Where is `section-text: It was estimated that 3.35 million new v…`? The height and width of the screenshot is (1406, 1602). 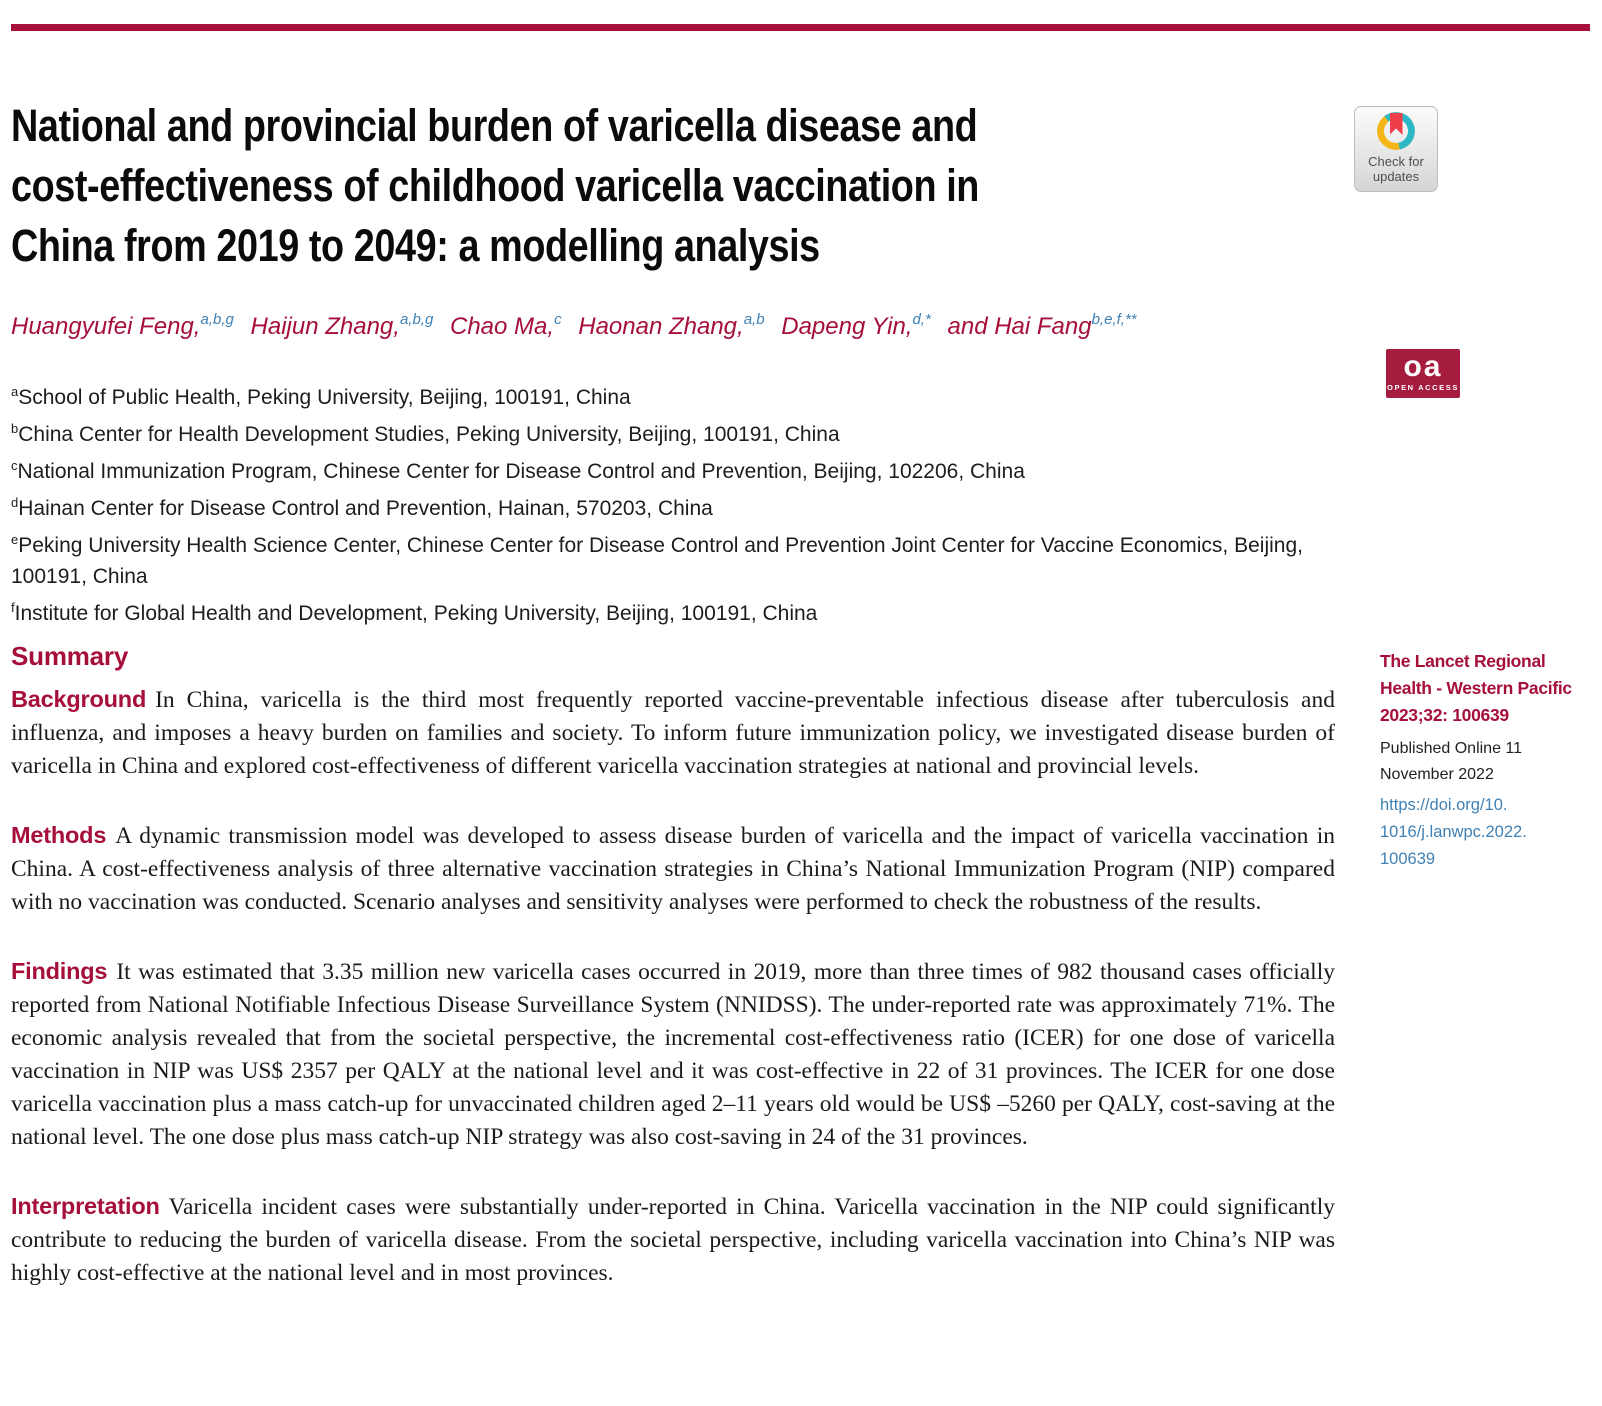 section-text: It was estimated that 3.35 million new v… is located at coordinates (673, 1054).